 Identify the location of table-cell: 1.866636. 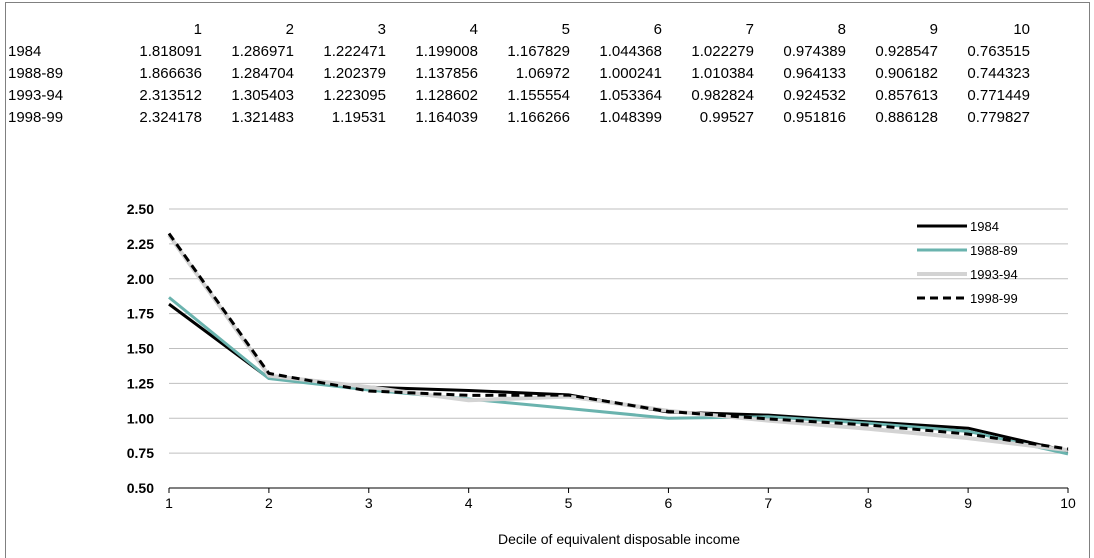
(170, 73).